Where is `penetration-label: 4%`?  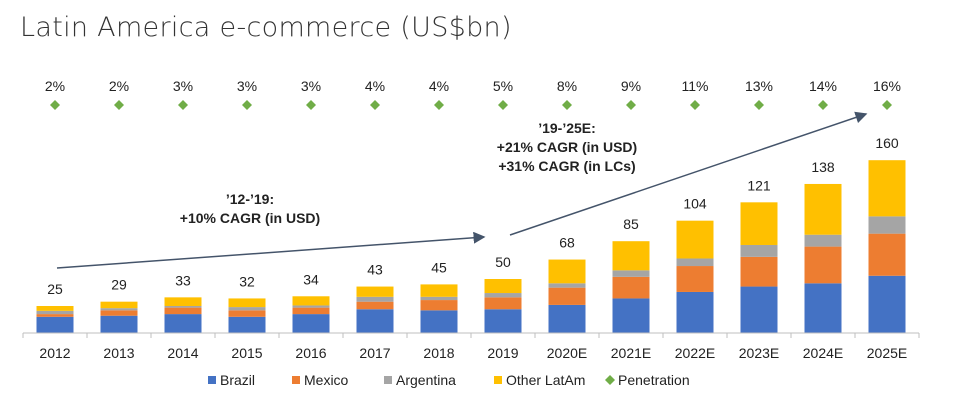 penetration-label: 4% is located at coordinates (375, 86).